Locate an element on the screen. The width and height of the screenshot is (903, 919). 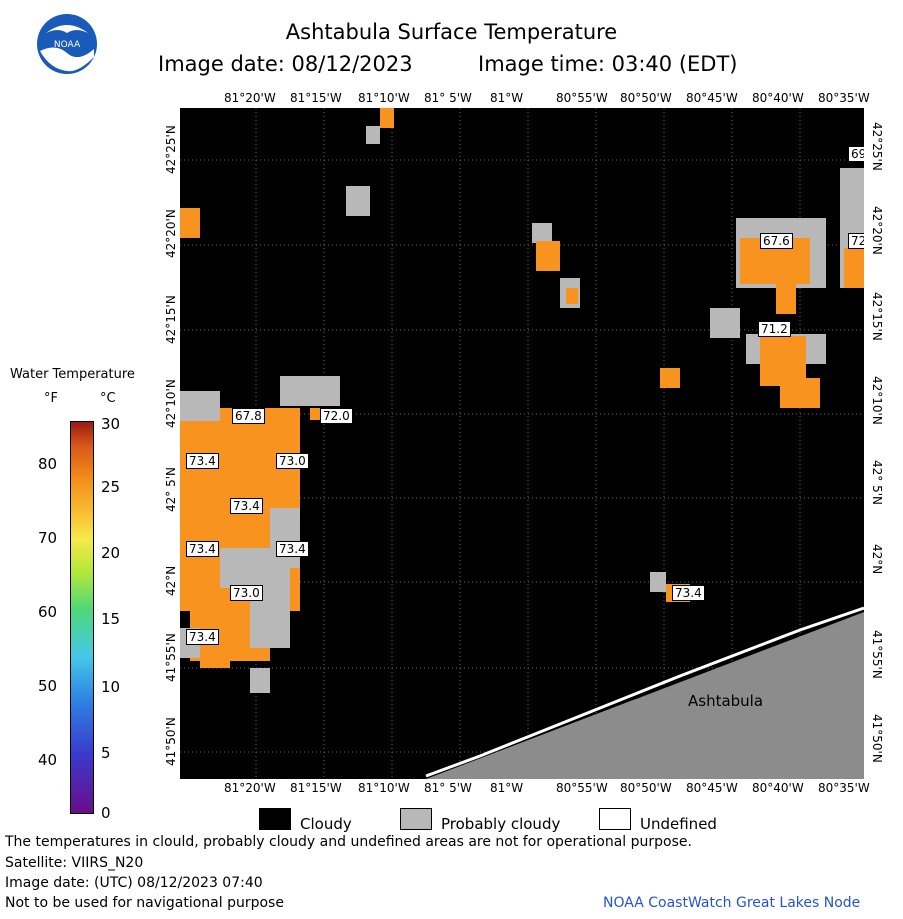
c-tick: 30 is located at coordinates (111, 424).